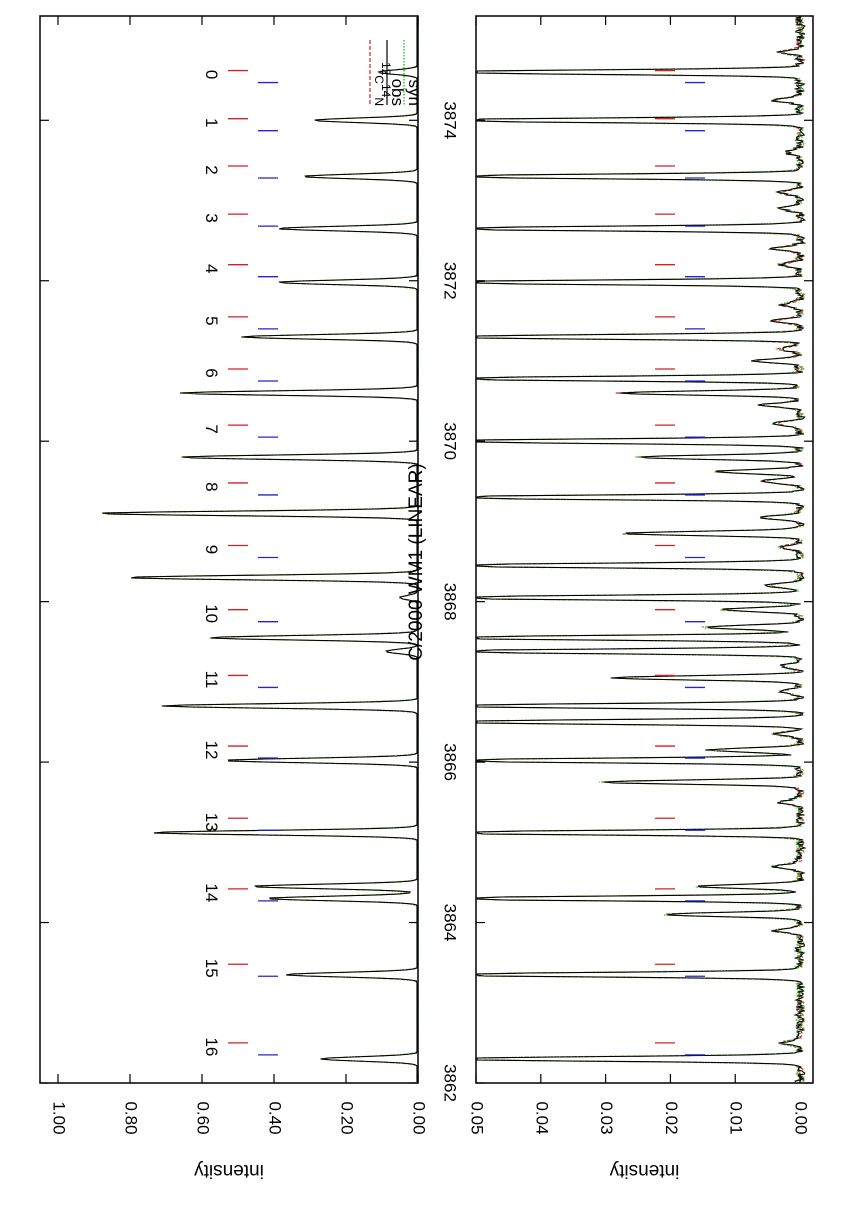 This screenshot has height=1207, width=845. What do you see at coordinates (671, 1117) in the screenshot?
I see `ytick-label: 0.02` at bounding box center [671, 1117].